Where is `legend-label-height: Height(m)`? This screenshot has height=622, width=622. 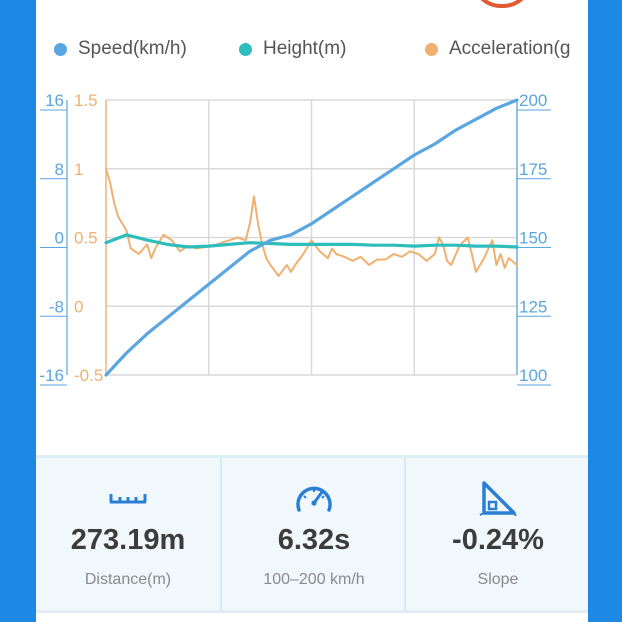
legend-label-height: Height(m) is located at coordinates (305, 48).